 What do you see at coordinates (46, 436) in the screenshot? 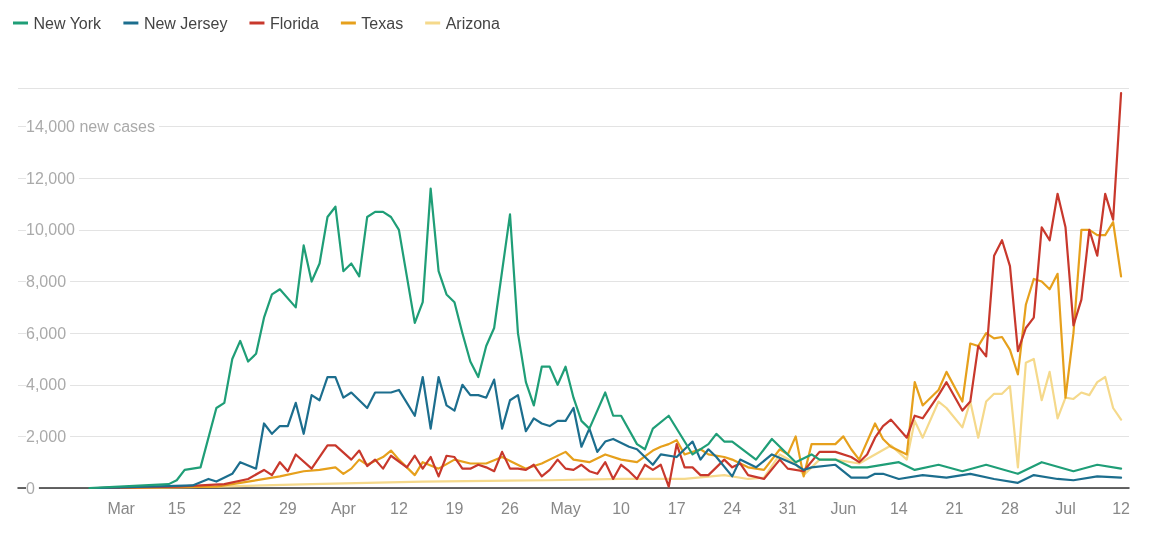
I see `y-tick-label: 2,000` at bounding box center [46, 436].